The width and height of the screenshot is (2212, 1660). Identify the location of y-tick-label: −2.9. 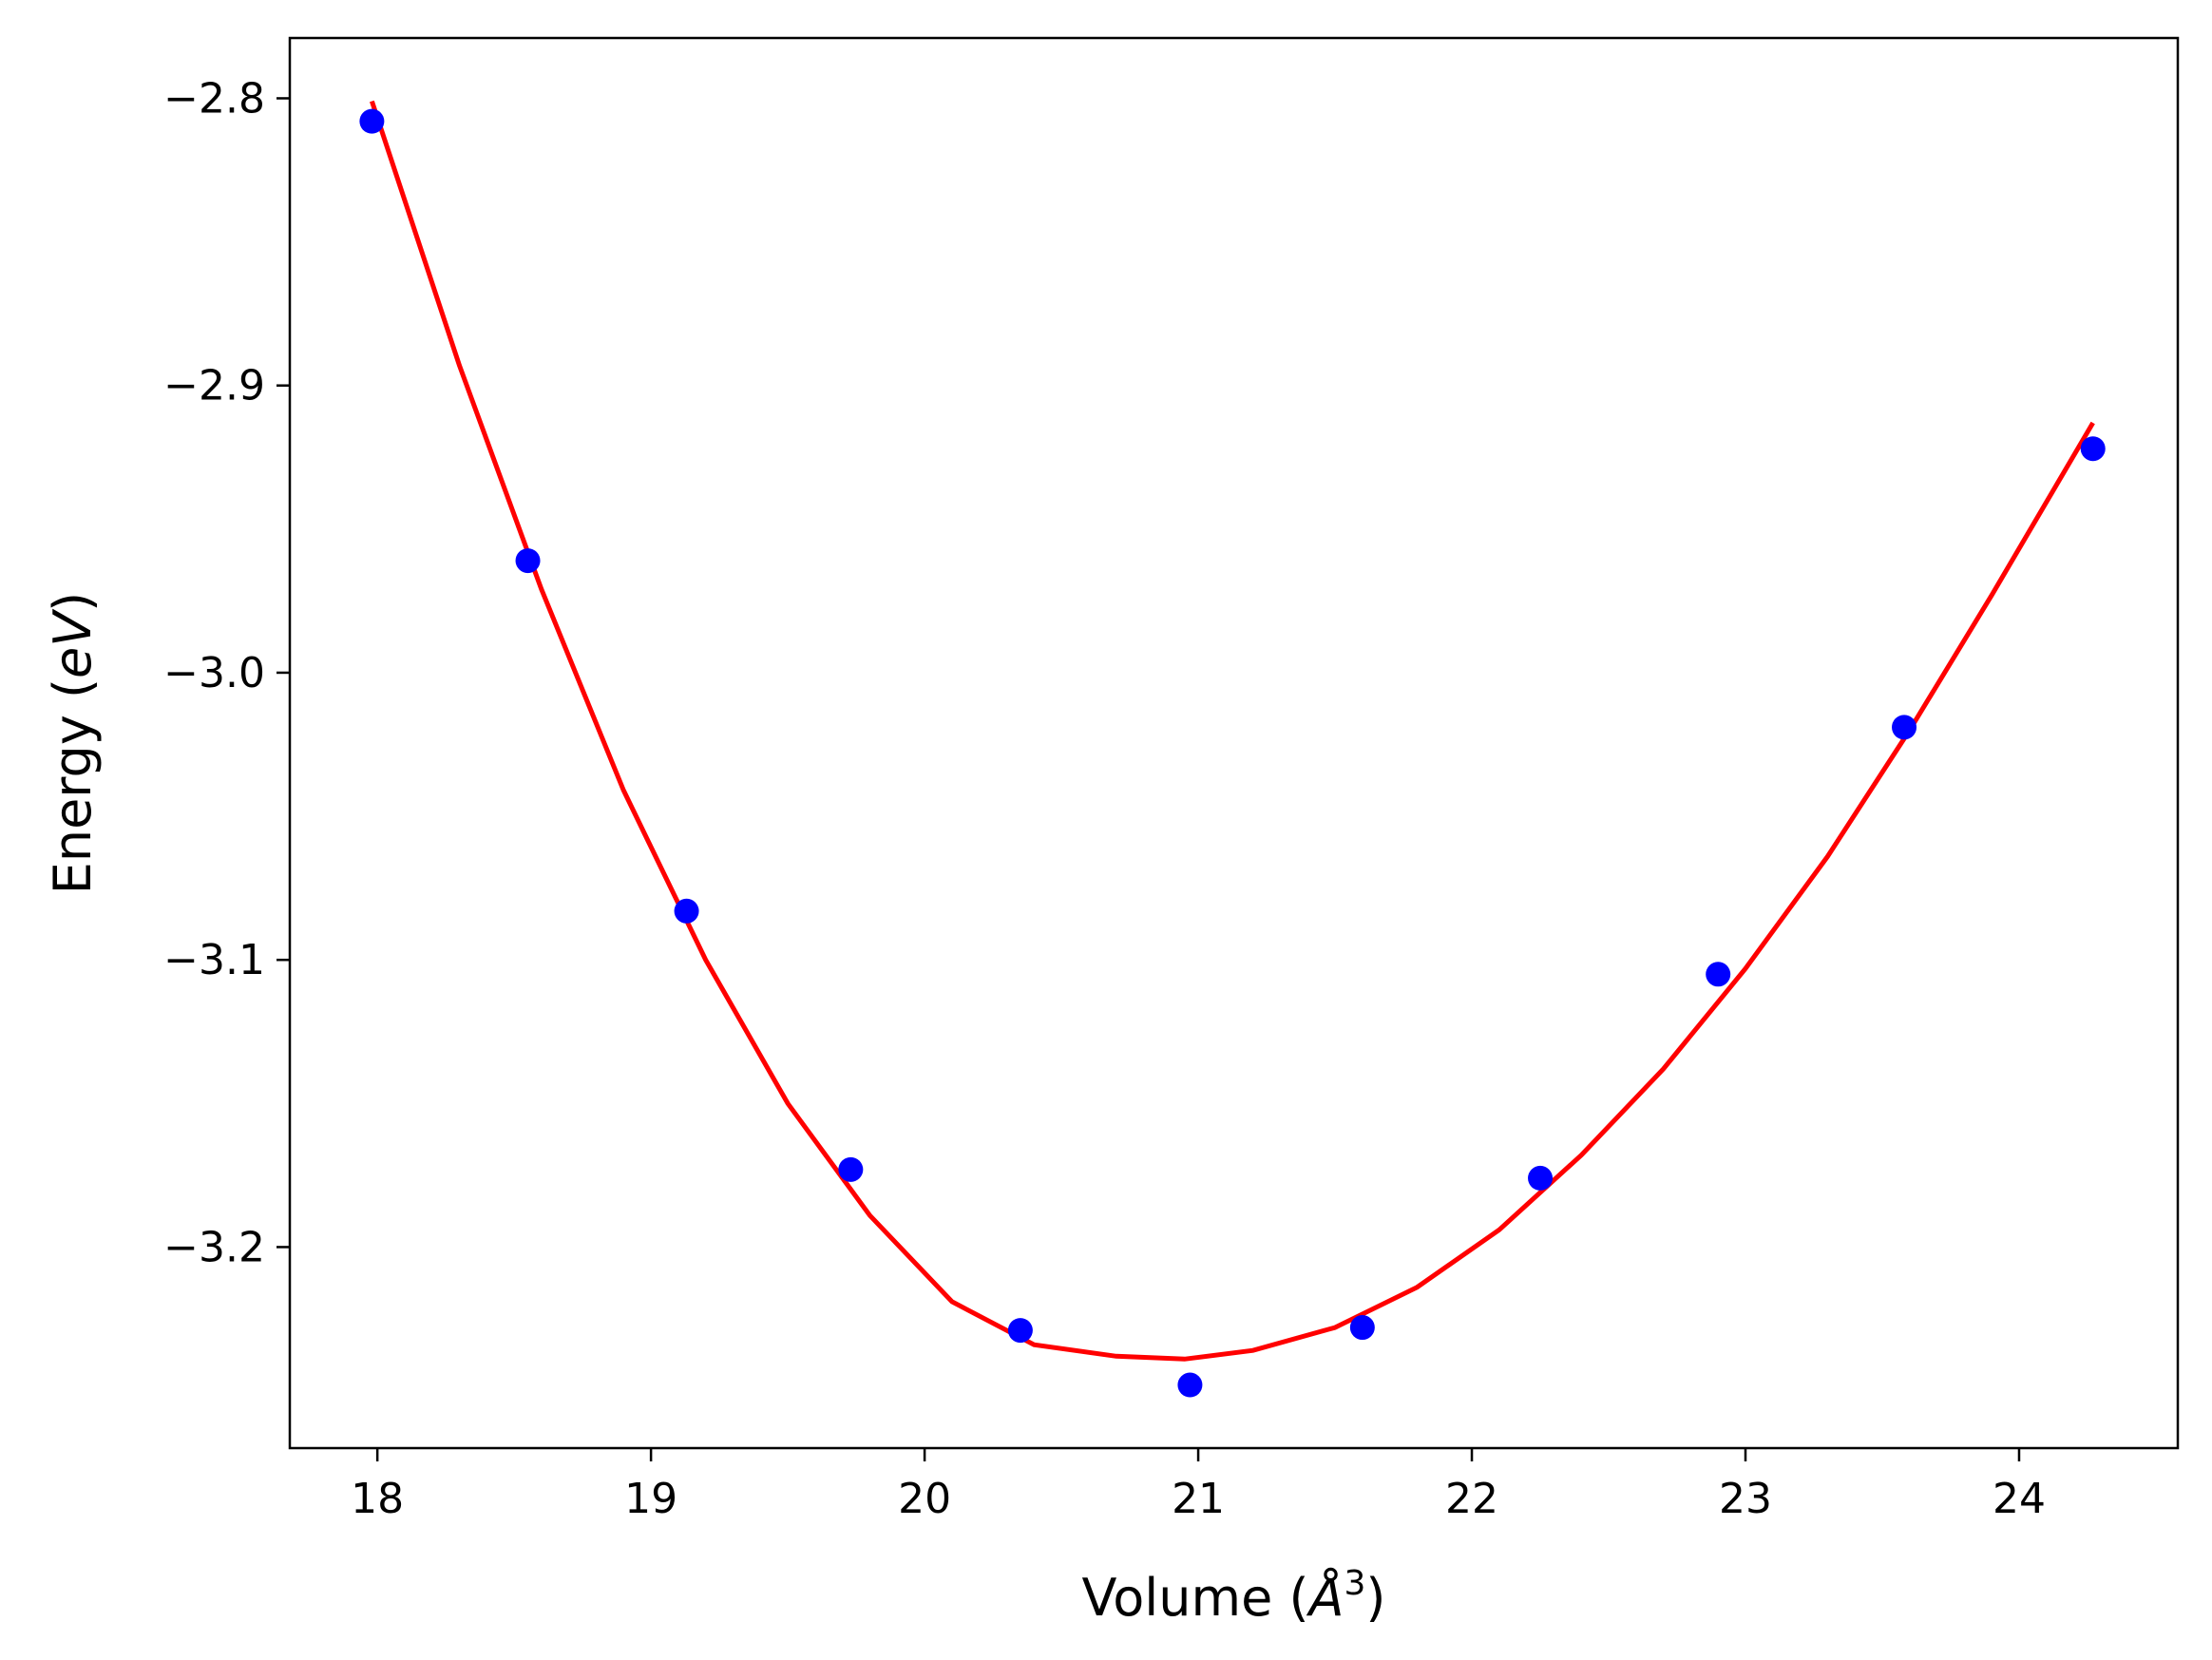
(214, 386).